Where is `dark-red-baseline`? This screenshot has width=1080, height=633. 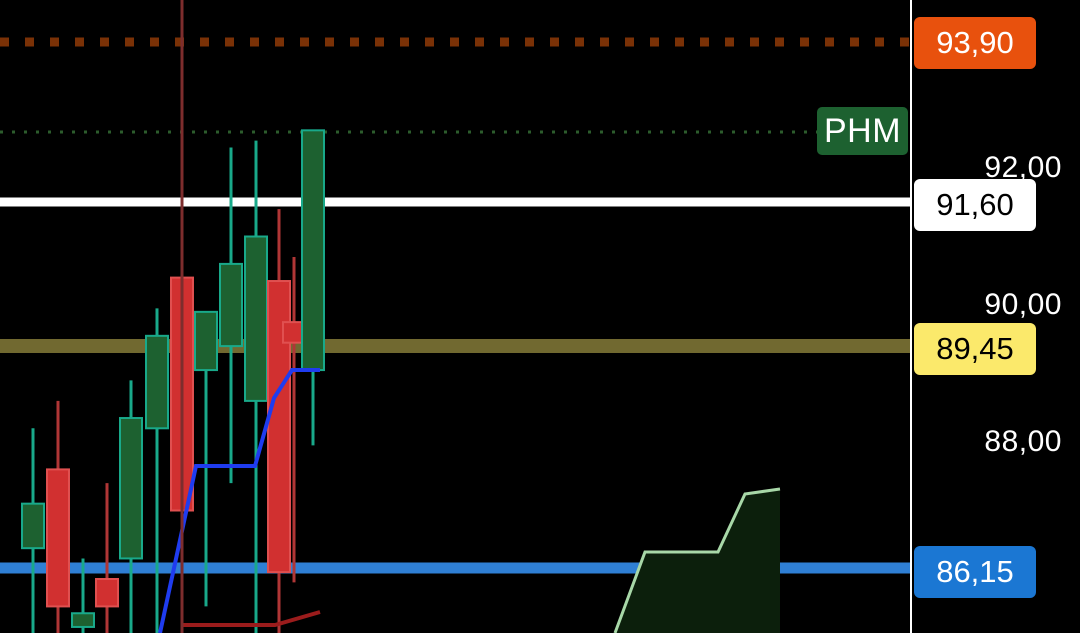 dark-red-baseline is located at coordinates (252, 618).